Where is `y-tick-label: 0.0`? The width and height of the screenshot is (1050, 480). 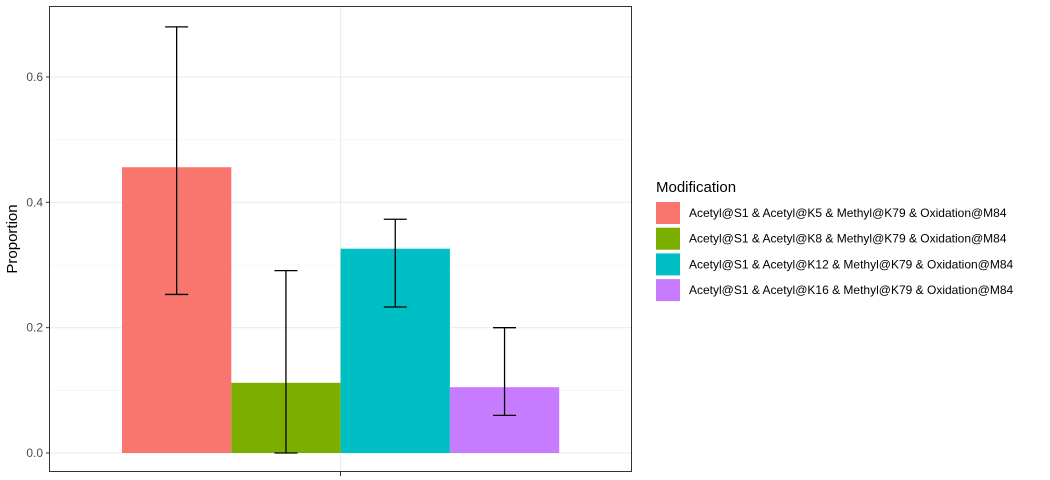
y-tick-label: 0.0 is located at coordinates (34, 453).